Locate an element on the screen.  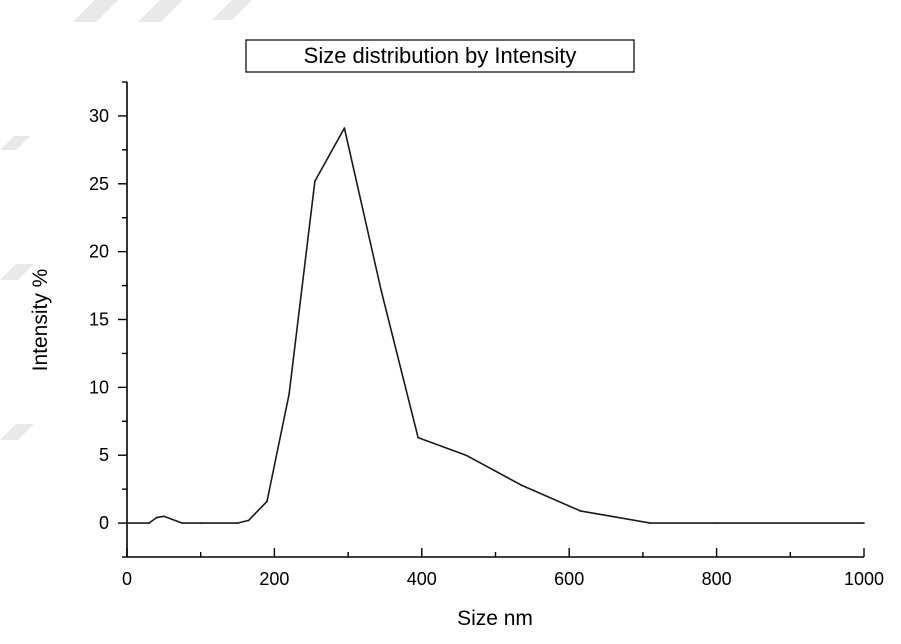
x-tick-label: 600 is located at coordinates (569, 579).